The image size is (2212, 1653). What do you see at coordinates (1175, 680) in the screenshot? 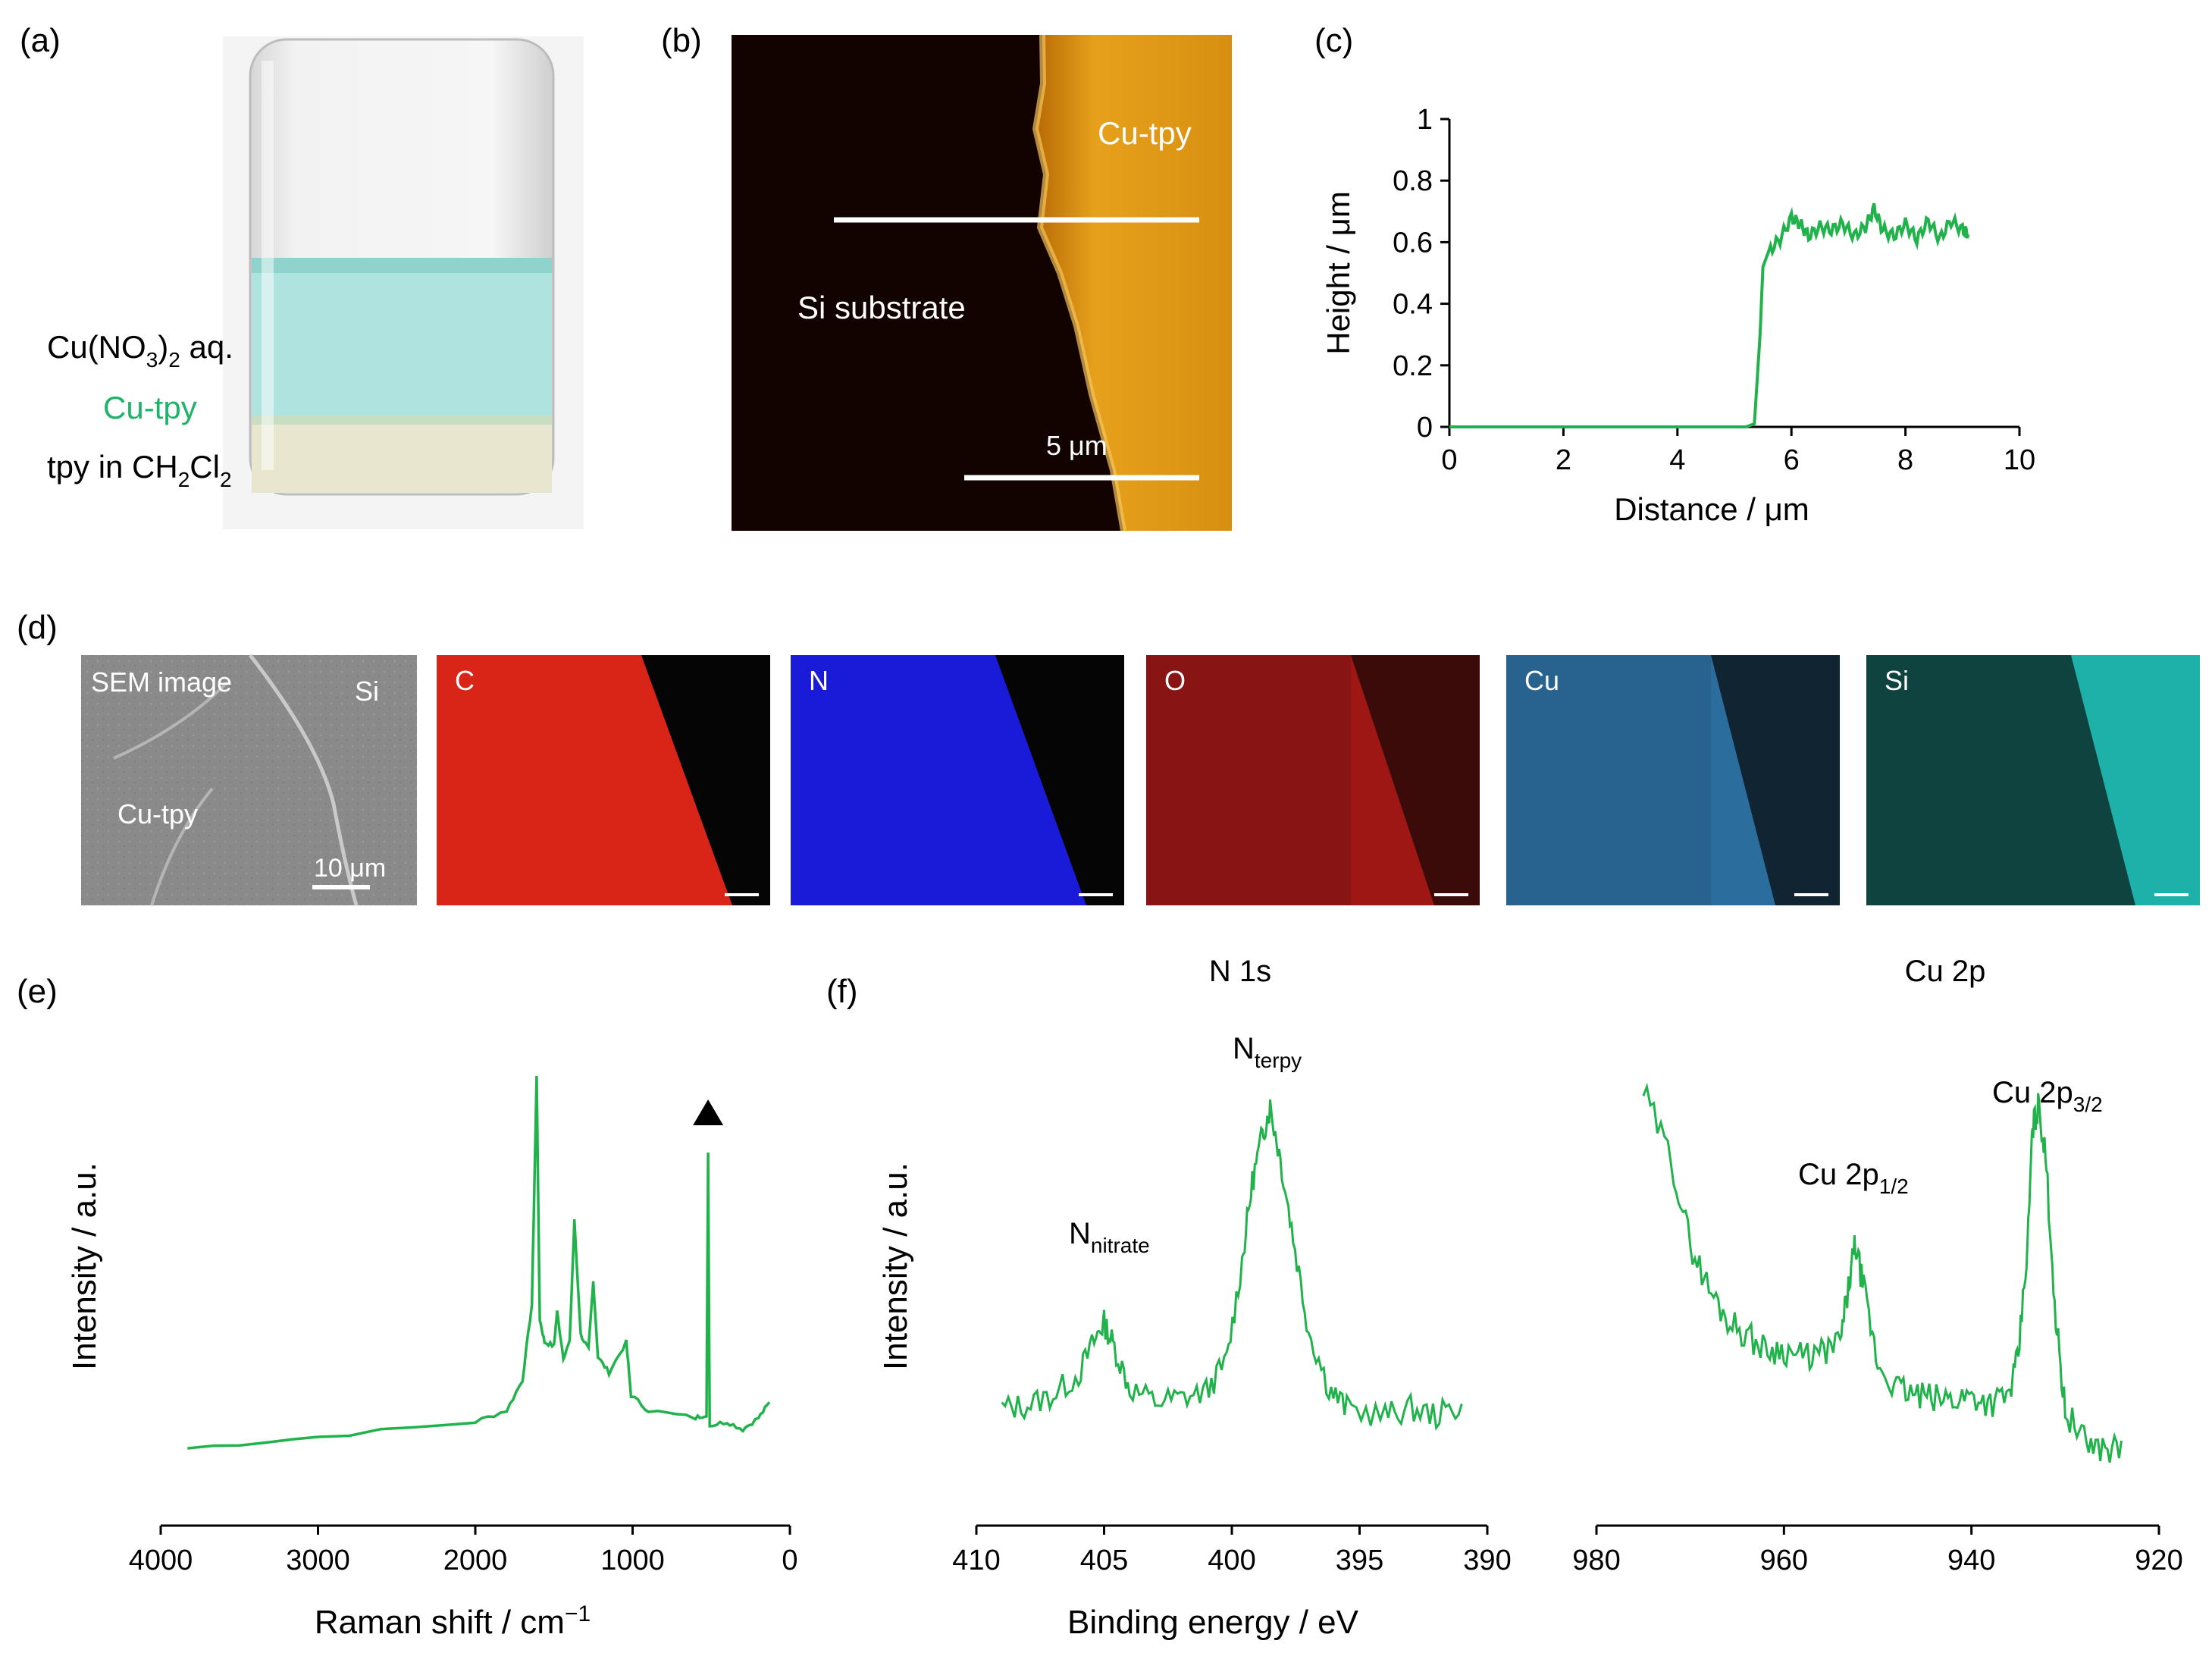
I see `eds-map-label: O` at bounding box center [1175, 680].